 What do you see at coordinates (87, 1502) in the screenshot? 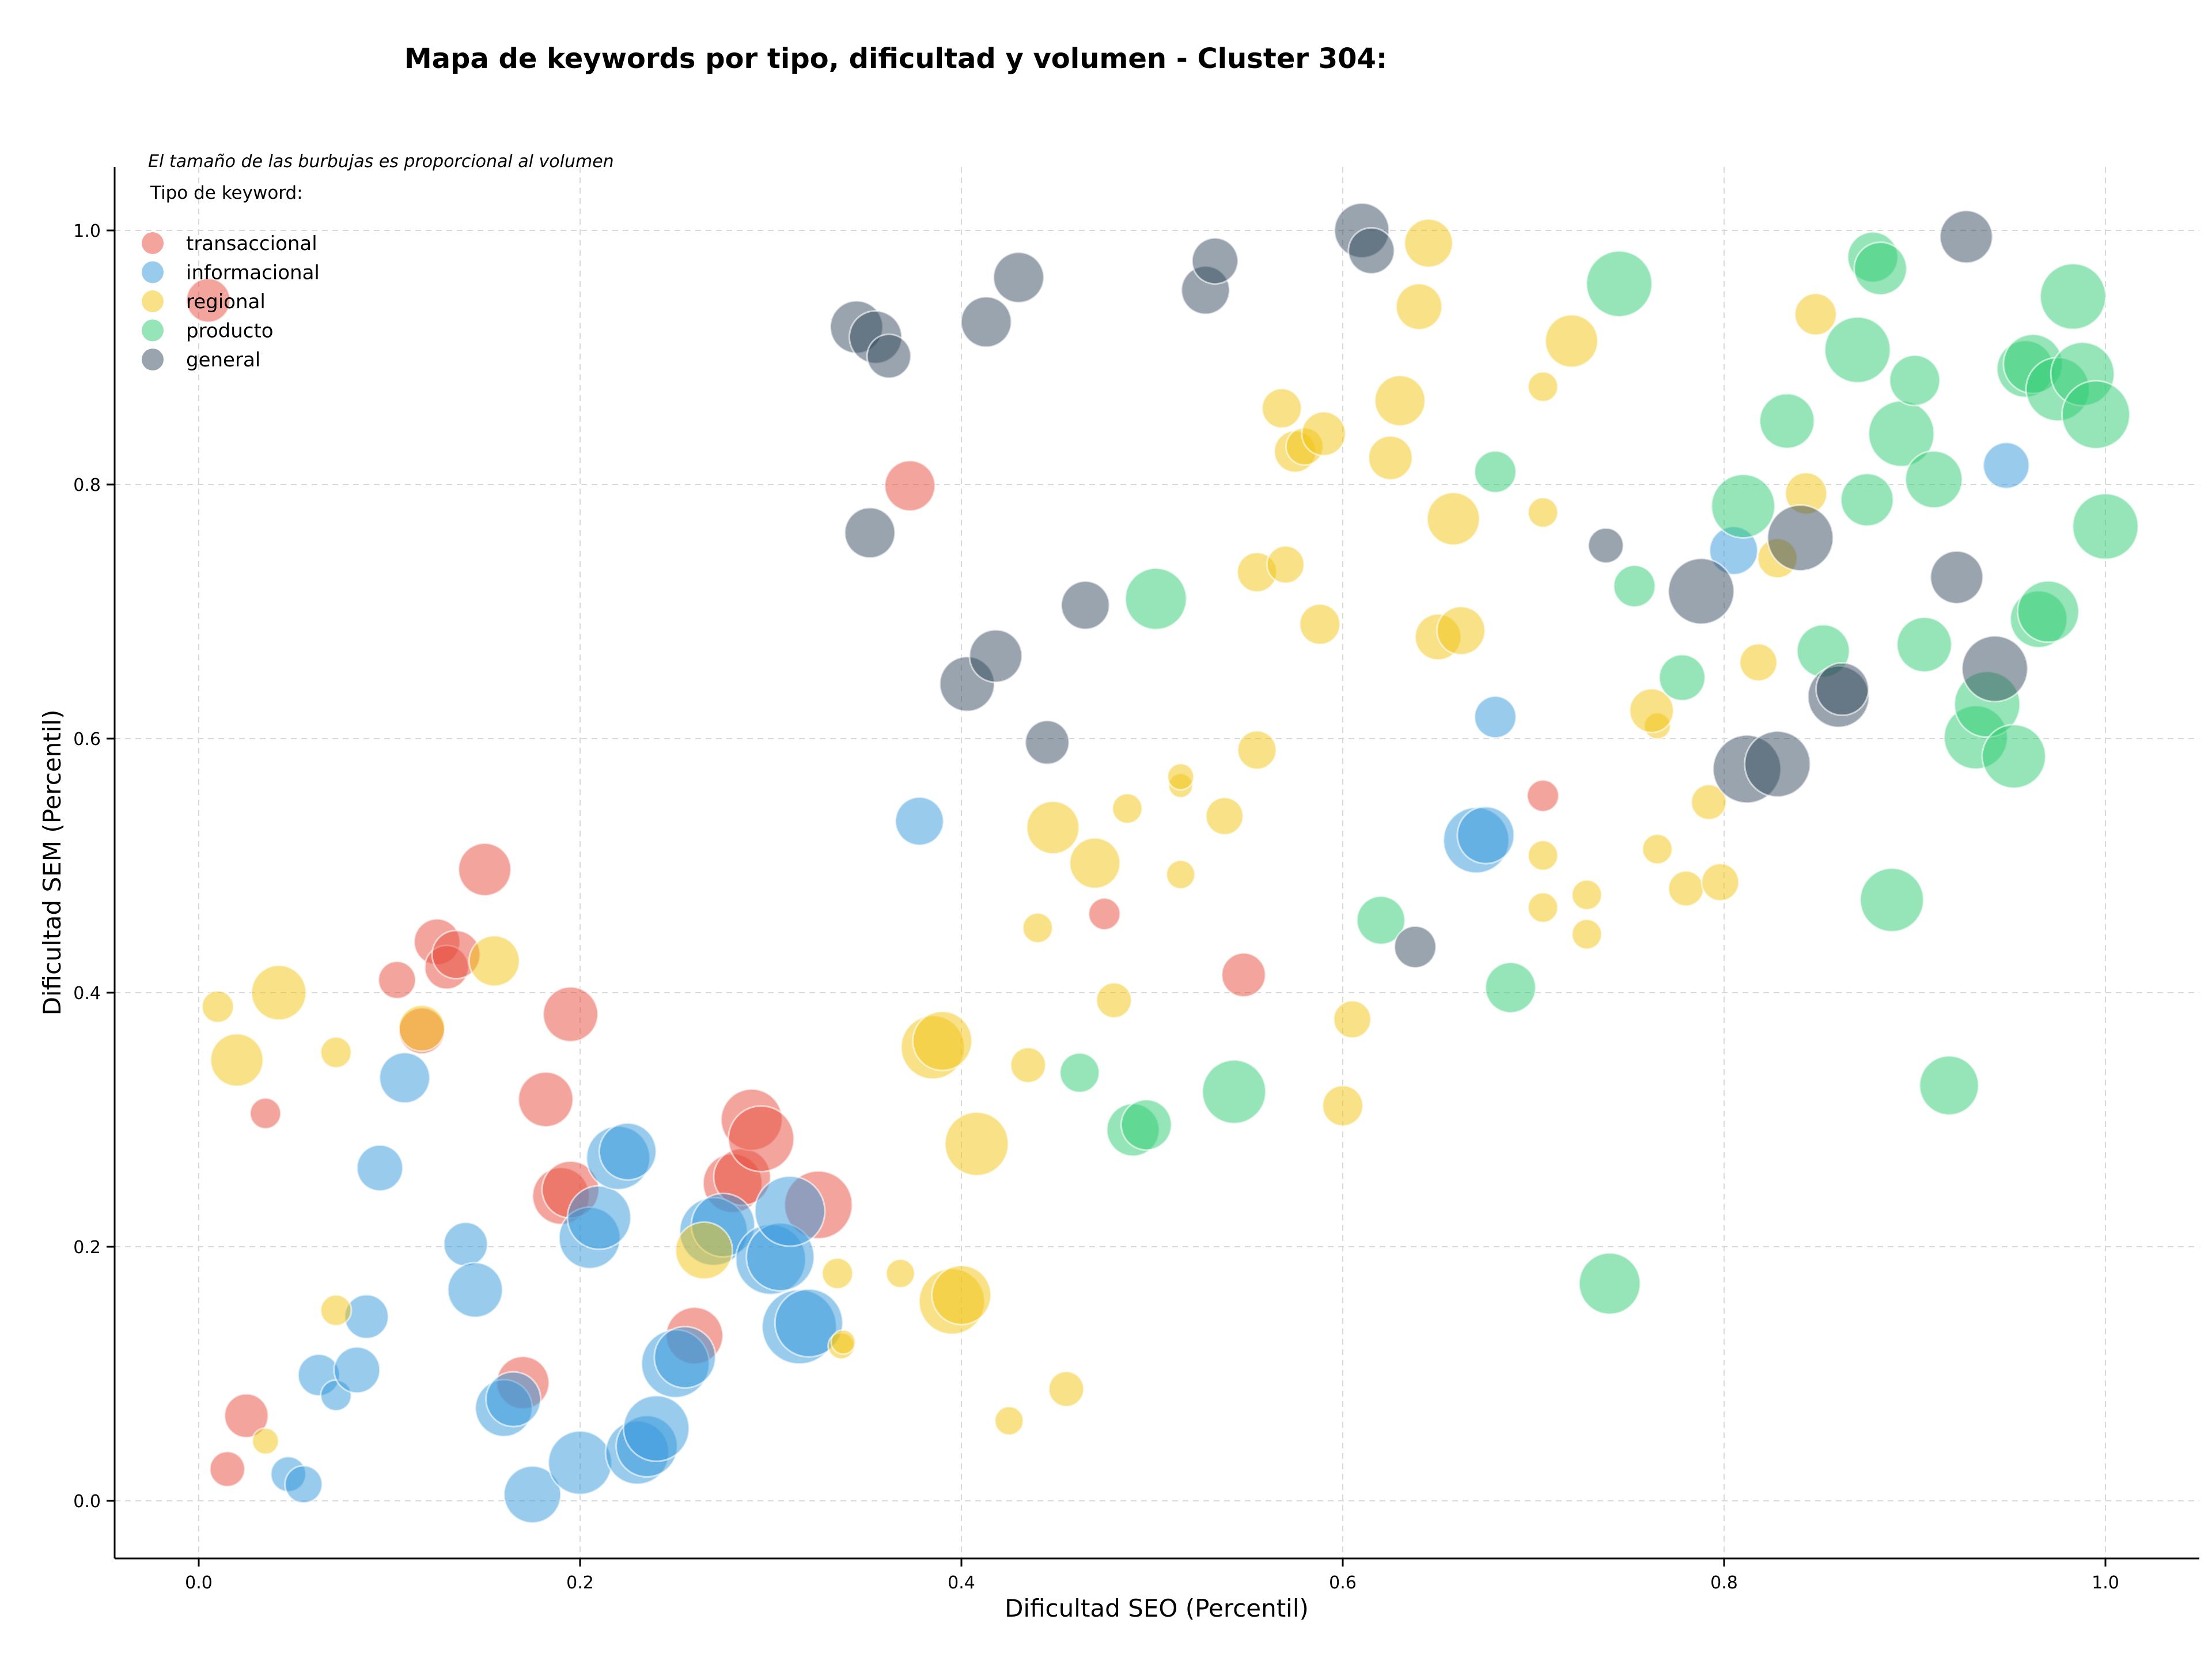
I see `y-tick-label: 0.0` at bounding box center [87, 1502].